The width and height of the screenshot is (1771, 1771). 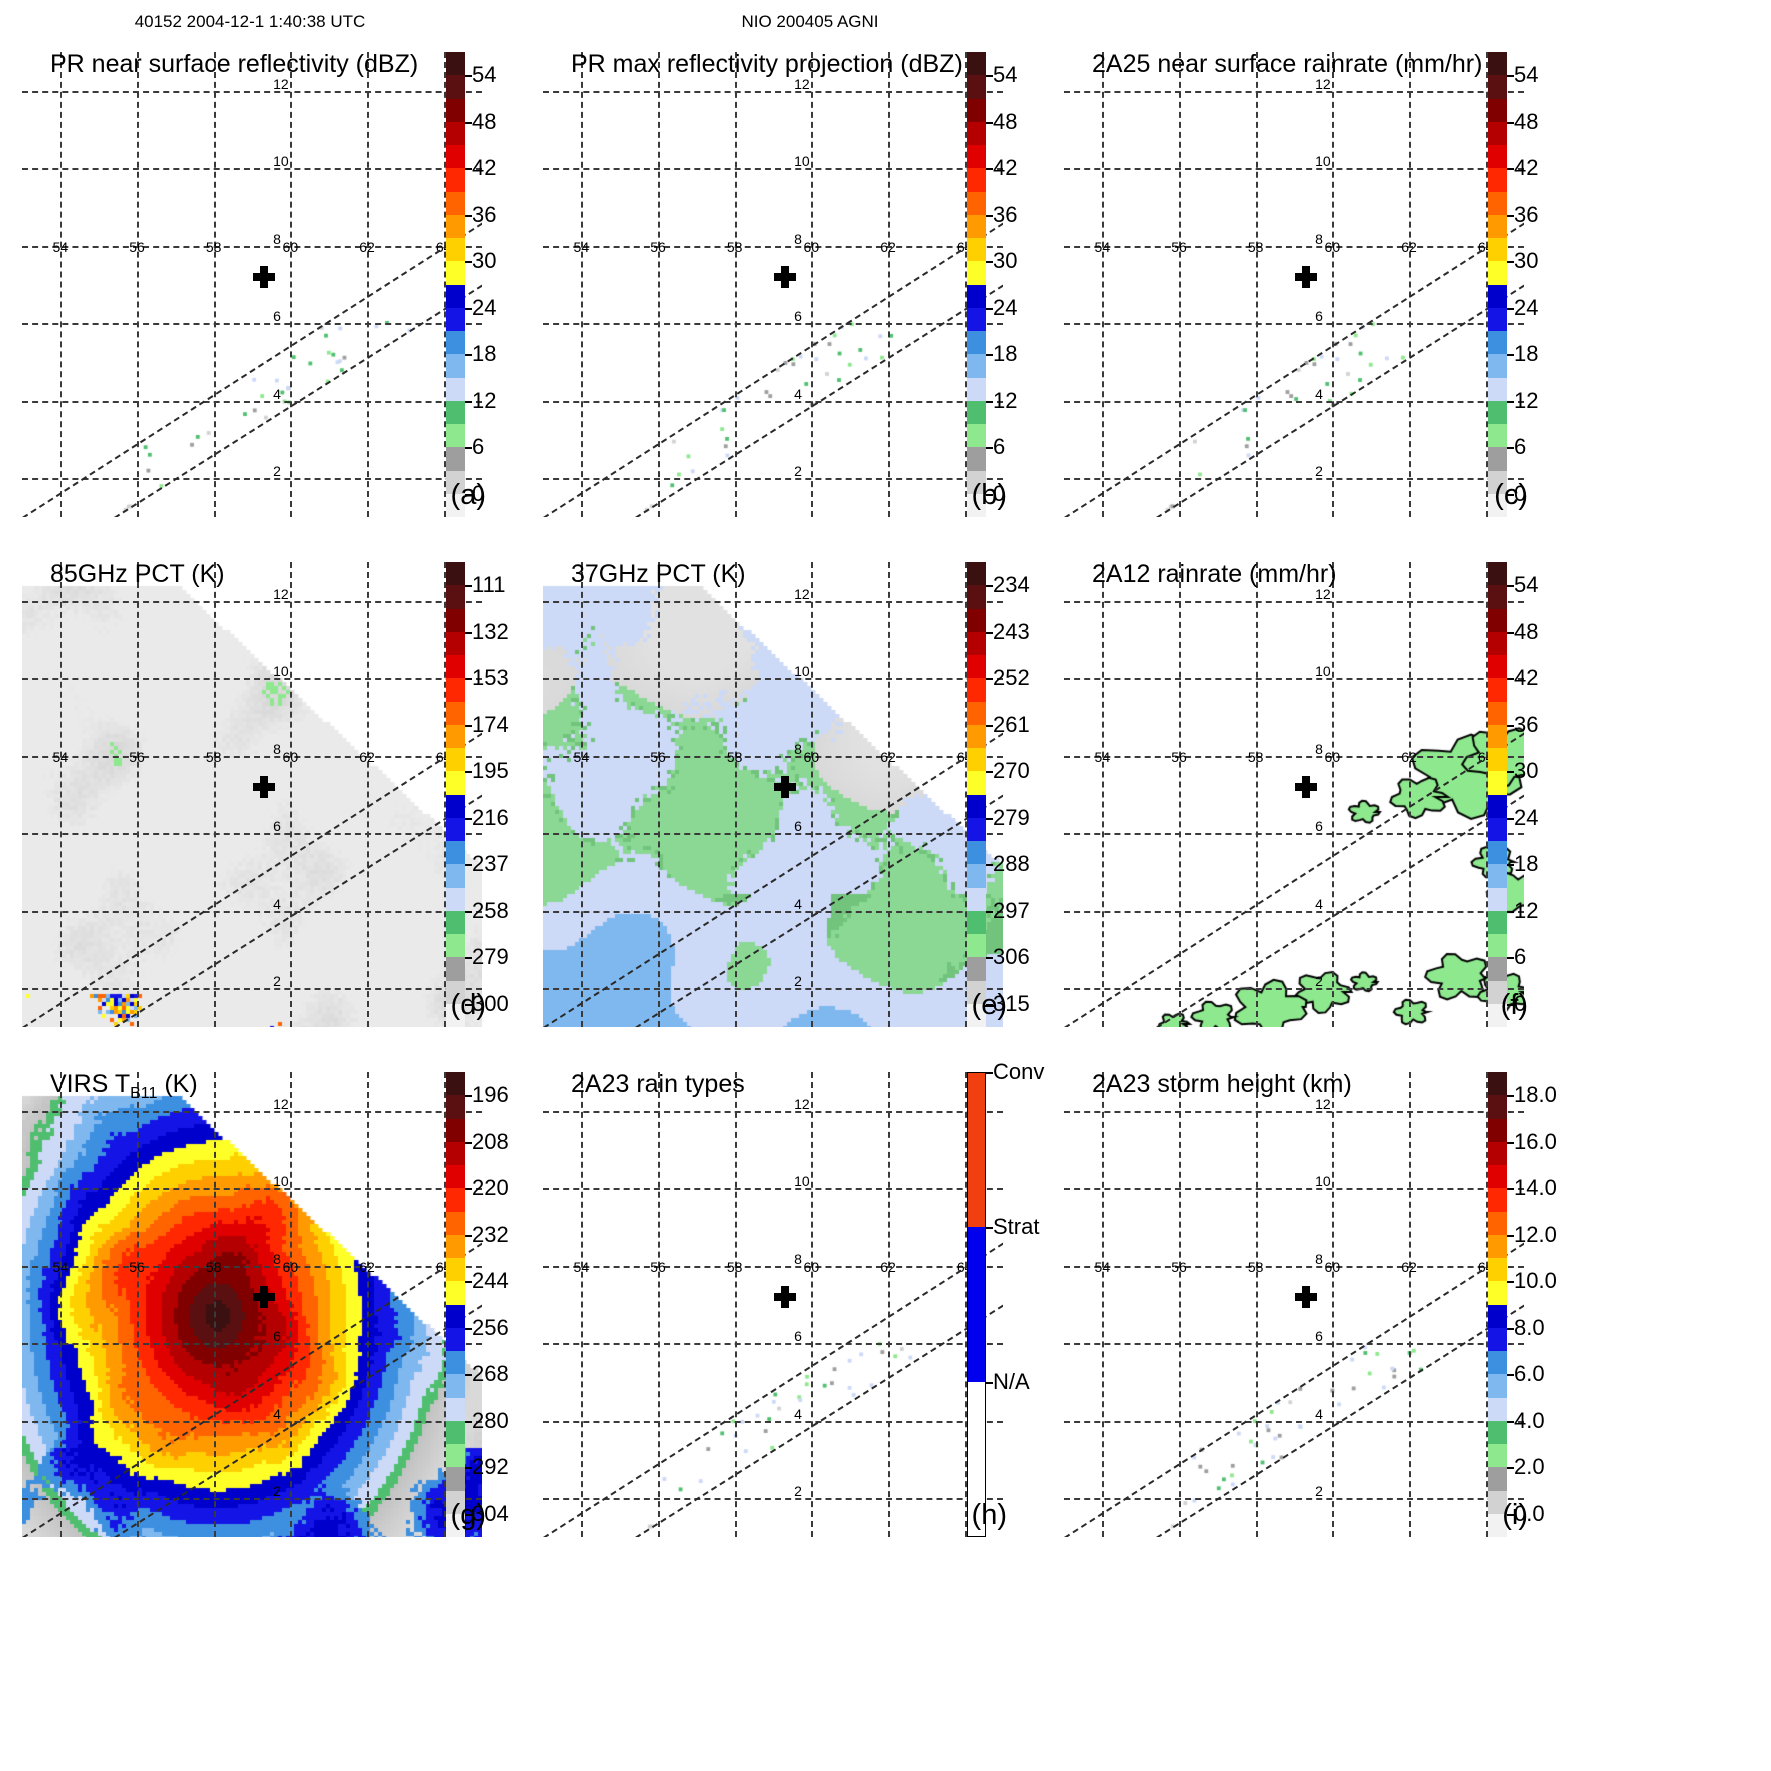 What do you see at coordinates (492, 1304) in the screenshot?
I see `colorbar-g: 304 292 280 268 256 244 232 220 208 196` at bounding box center [492, 1304].